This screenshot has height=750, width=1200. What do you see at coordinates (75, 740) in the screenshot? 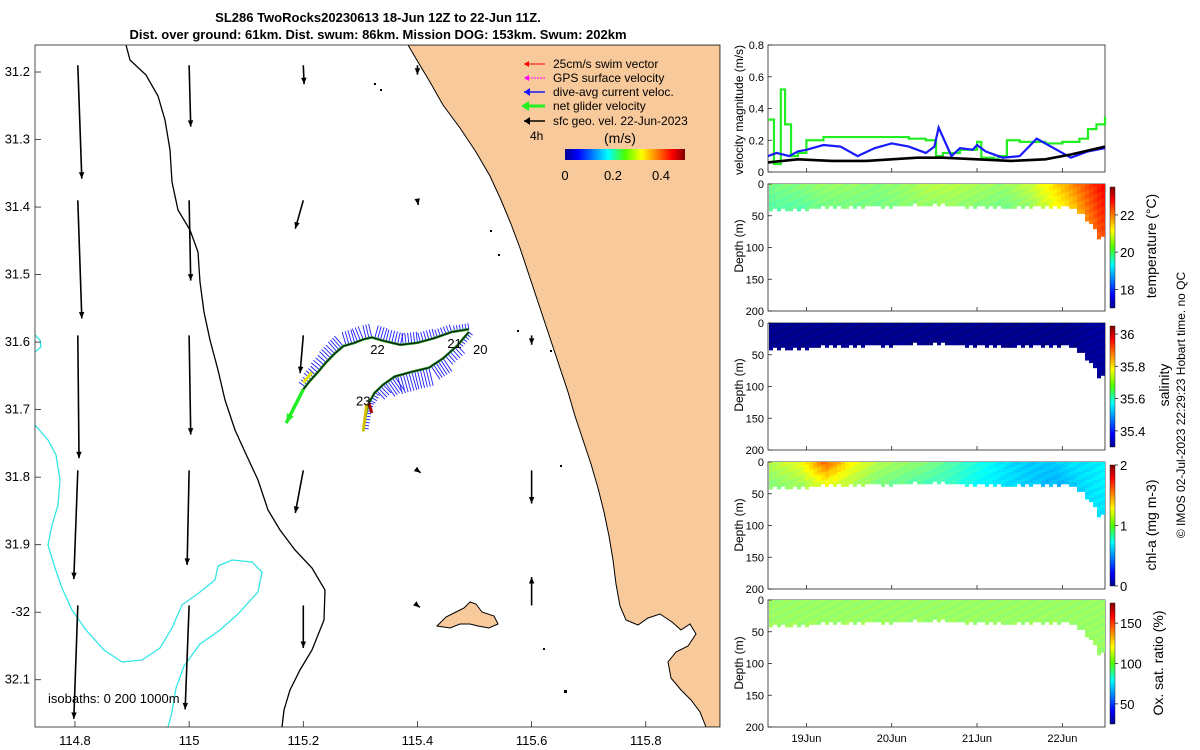
I see `map-xtick-label: 114.8` at bounding box center [75, 740].